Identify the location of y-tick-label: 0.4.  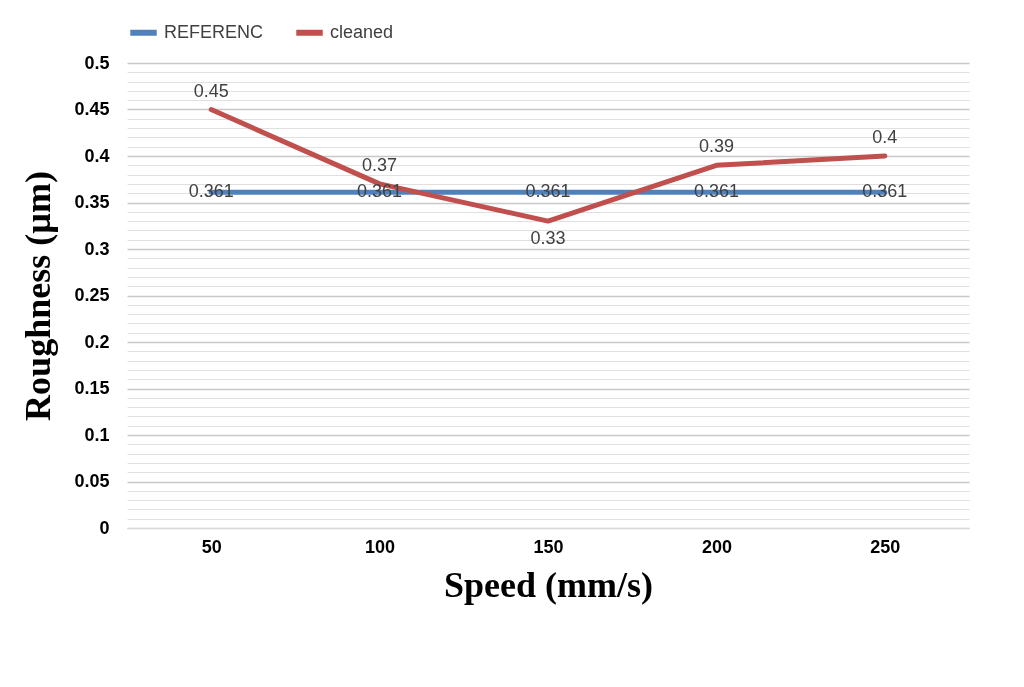
(97, 155).